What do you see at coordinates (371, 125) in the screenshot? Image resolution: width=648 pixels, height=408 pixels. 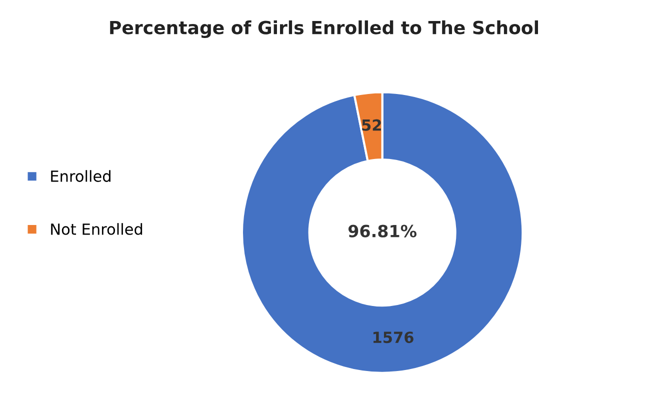 I see `data-label: 52` at bounding box center [371, 125].